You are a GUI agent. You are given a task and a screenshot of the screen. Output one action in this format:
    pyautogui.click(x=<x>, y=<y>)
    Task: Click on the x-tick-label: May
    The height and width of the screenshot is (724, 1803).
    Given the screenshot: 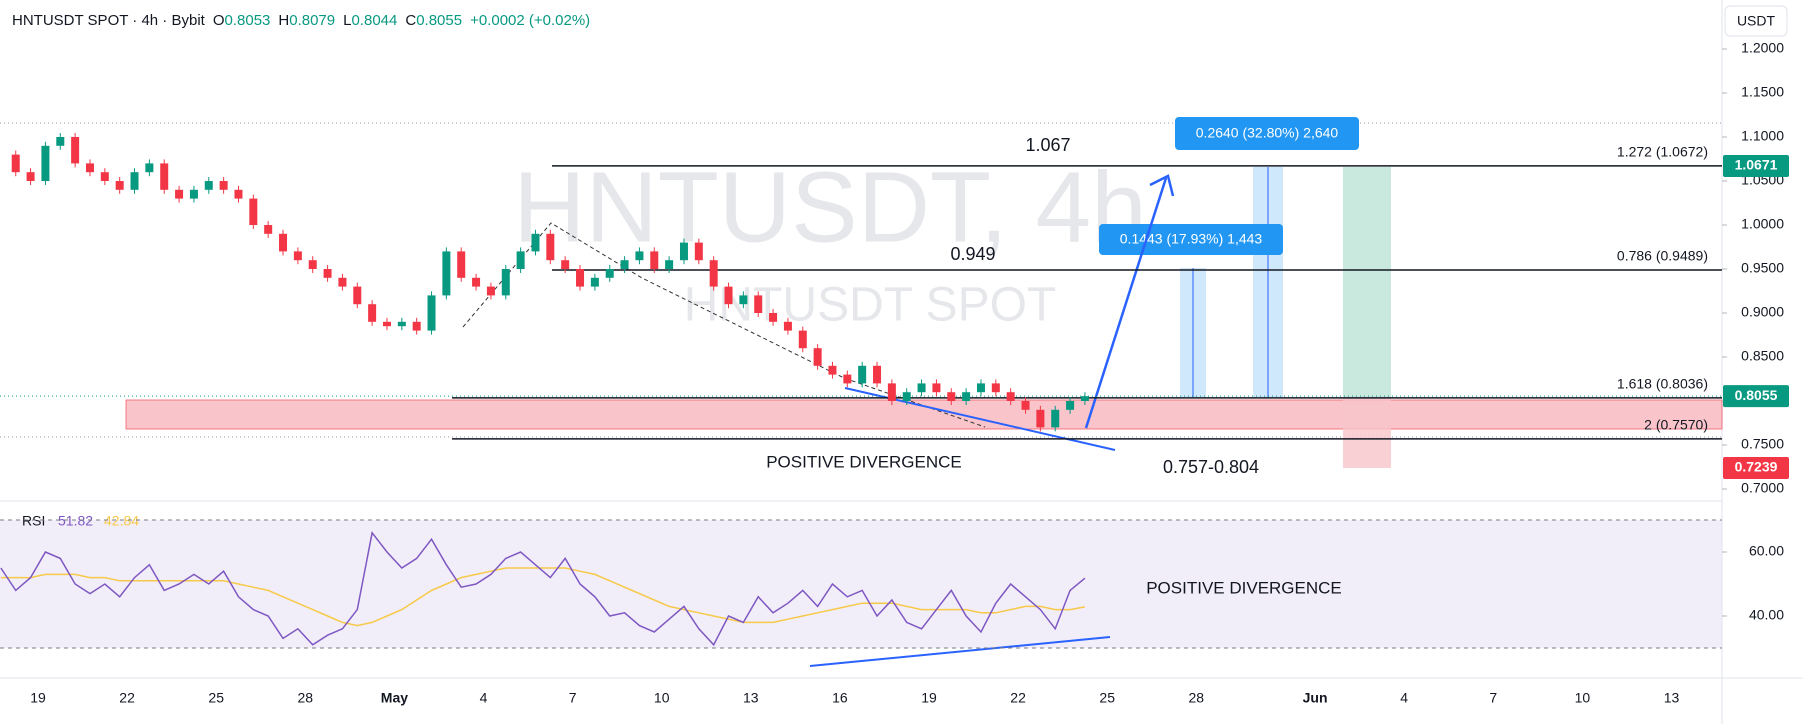 What is the action you would take?
    pyautogui.click(x=394, y=698)
    